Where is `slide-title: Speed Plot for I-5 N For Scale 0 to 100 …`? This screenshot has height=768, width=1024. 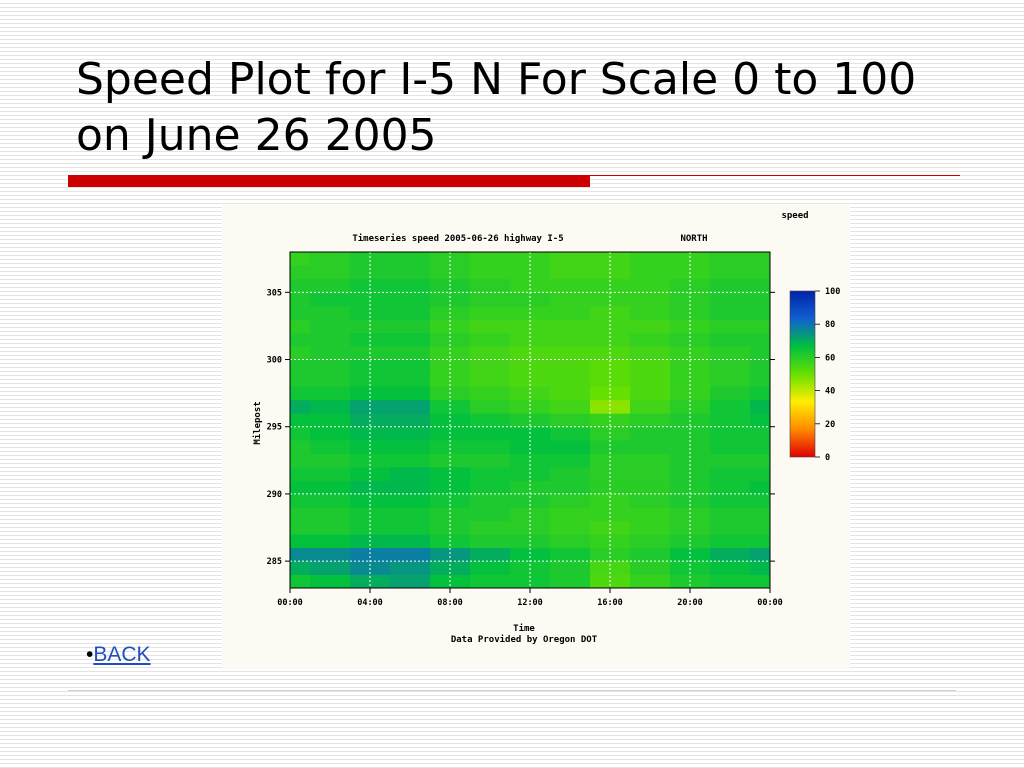 slide-title: Speed Plot for I-5 N For Scale 0 to 100 … is located at coordinates (496, 107).